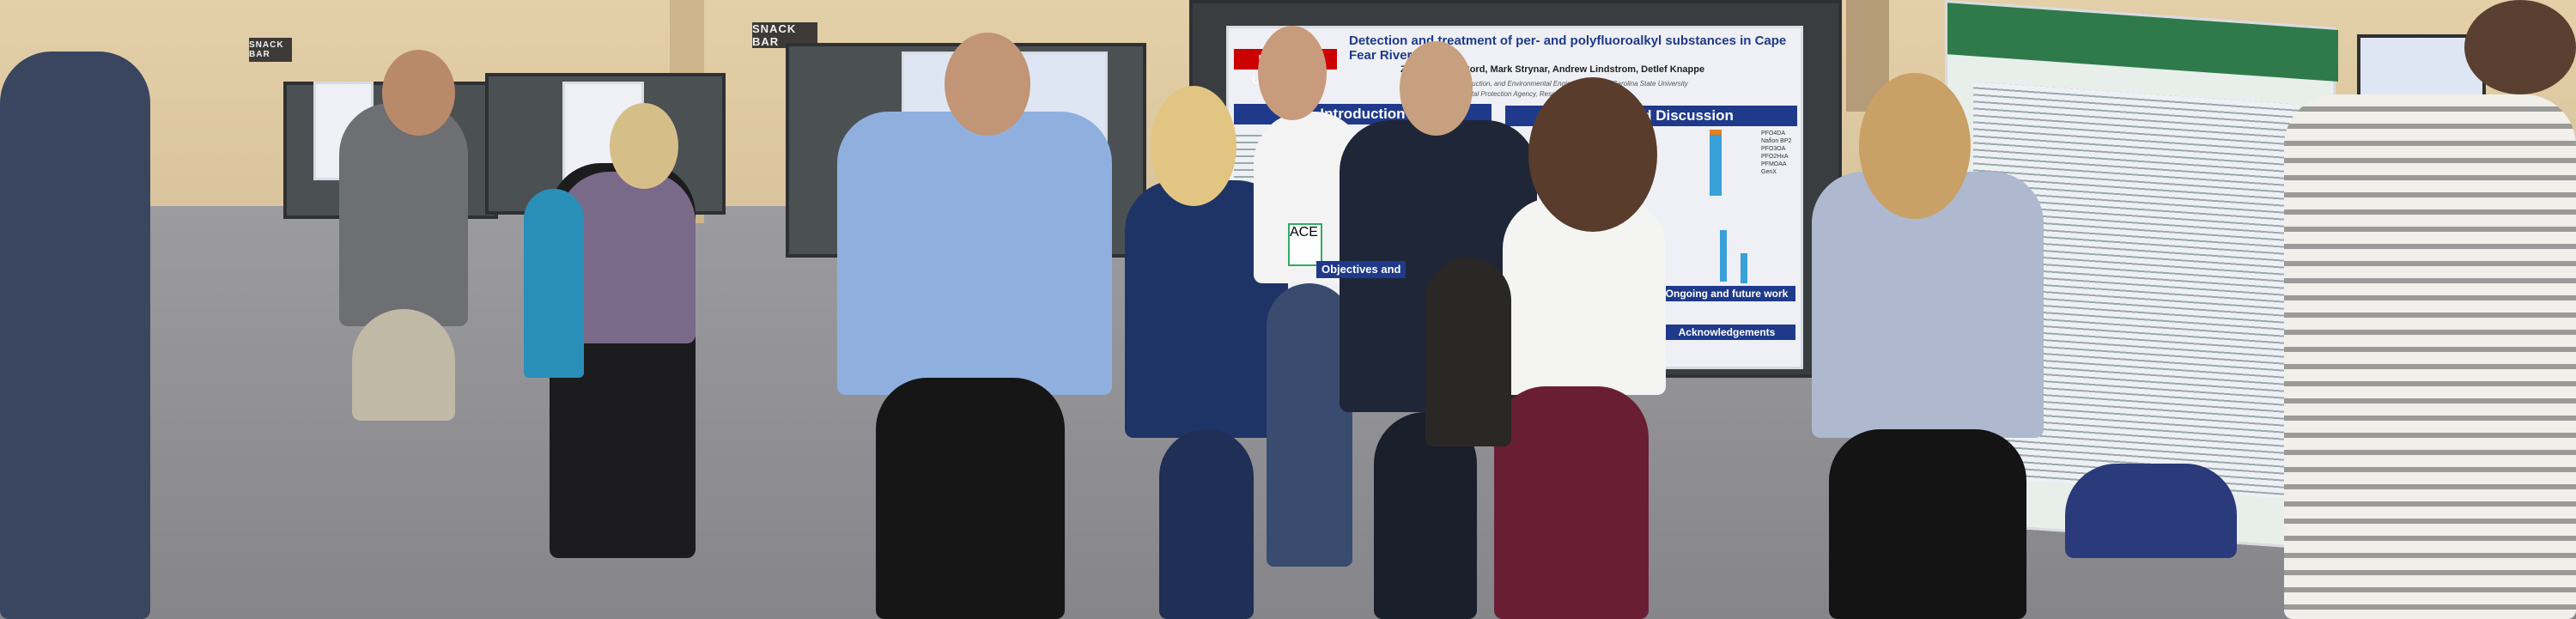 The height and width of the screenshot is (619, 2576). Describe the element at coordinates (1361, 269) in the screenshot. I see `section-objectives: Objectives and` at that location.